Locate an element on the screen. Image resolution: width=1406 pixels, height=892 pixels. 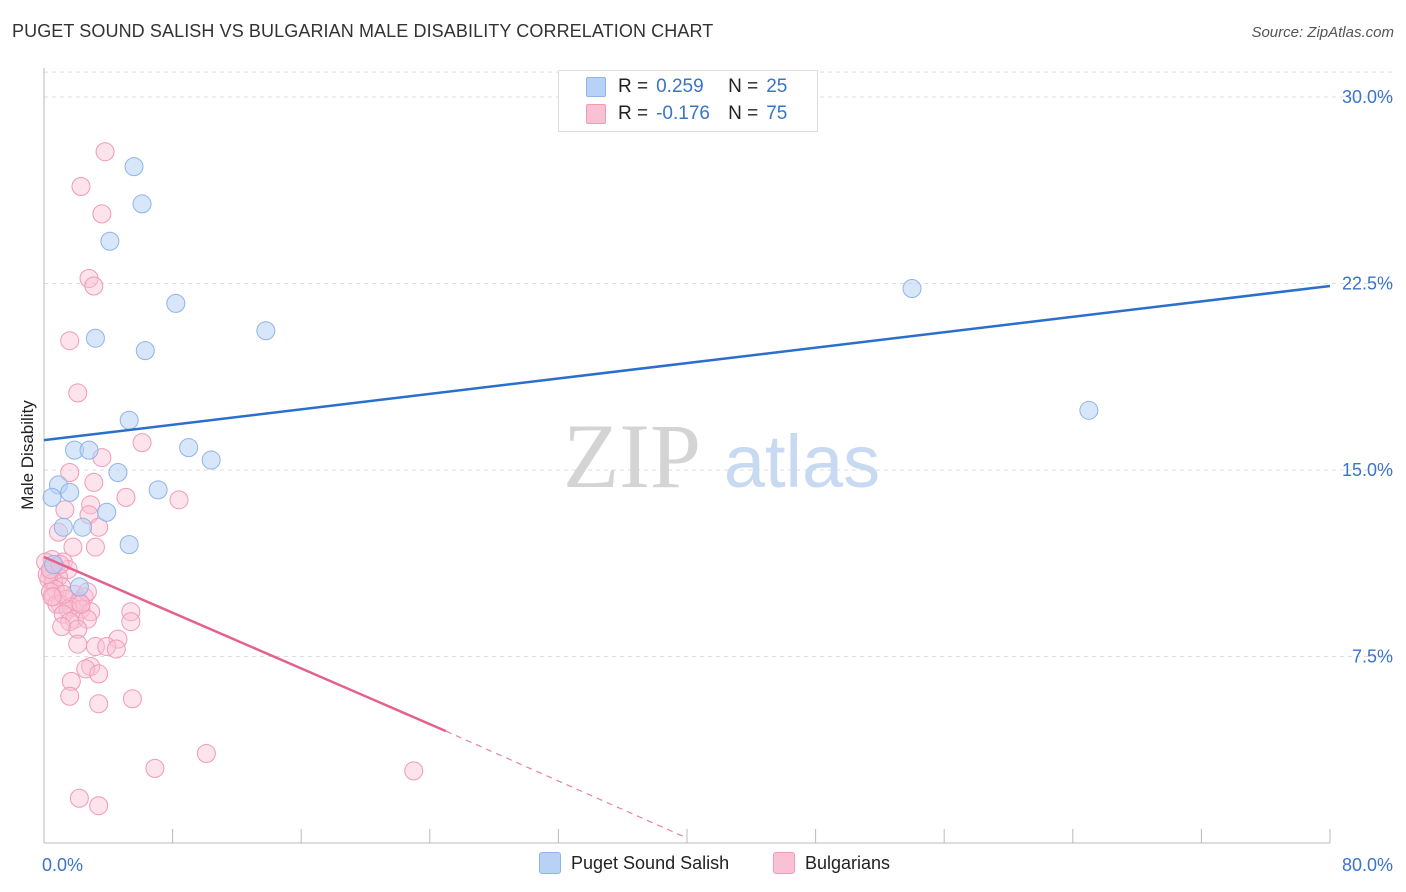
x-tick-label: 80.0% is located at coordinates (1367, 865).